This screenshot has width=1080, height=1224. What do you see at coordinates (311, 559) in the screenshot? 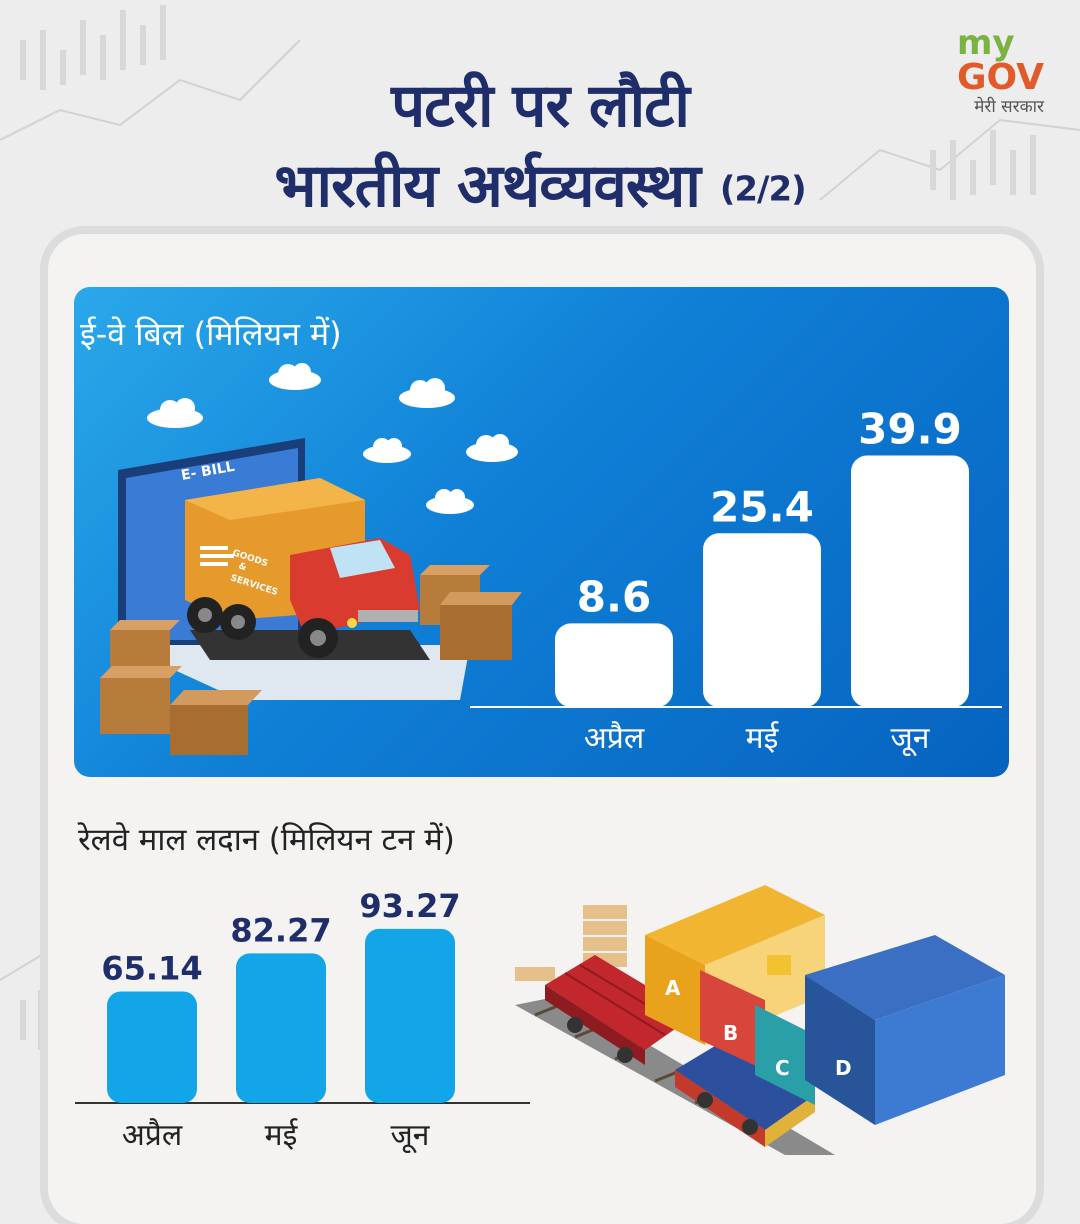
I see `eway-illustration: E- BILL GOODS & SERVICES` at bounding box center [311, 559].